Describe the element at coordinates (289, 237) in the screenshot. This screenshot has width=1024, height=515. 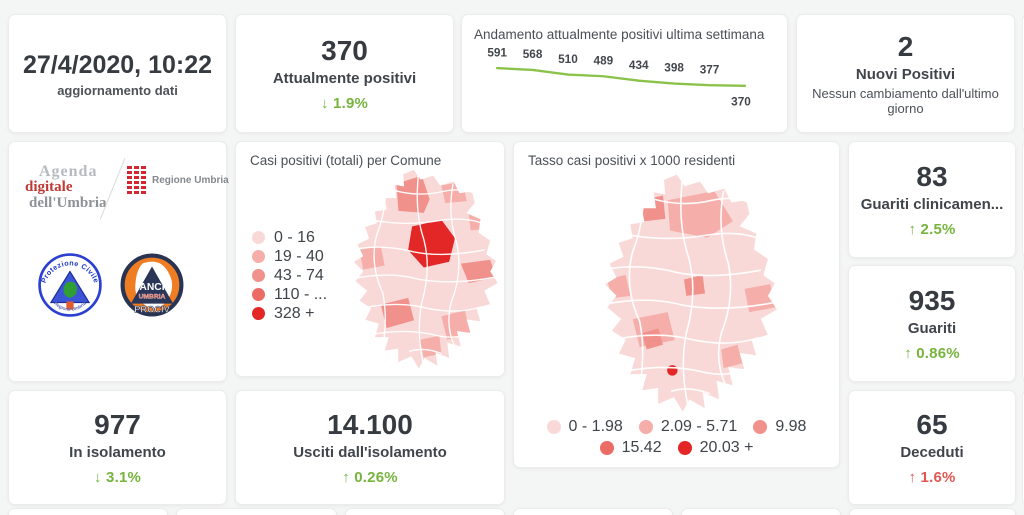
I see `legend-item: 0 - 16` at that location.